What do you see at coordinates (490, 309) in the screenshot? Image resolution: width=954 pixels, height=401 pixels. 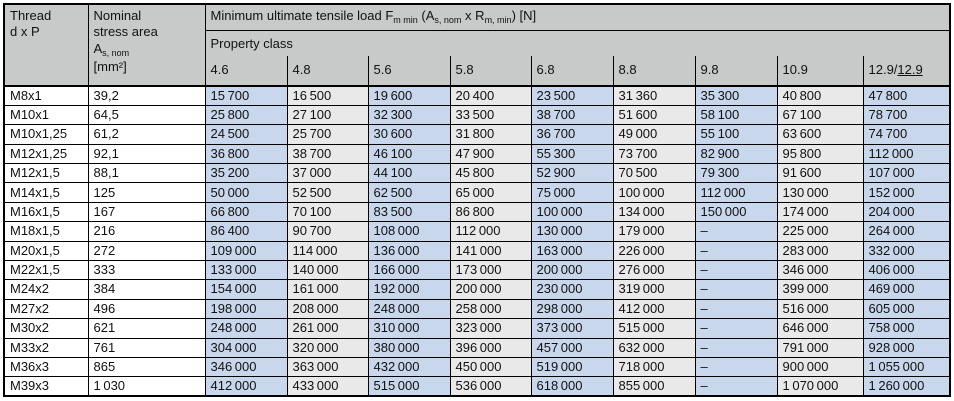 I see `load-cell: 258 000` at bounding box center [490, 309].